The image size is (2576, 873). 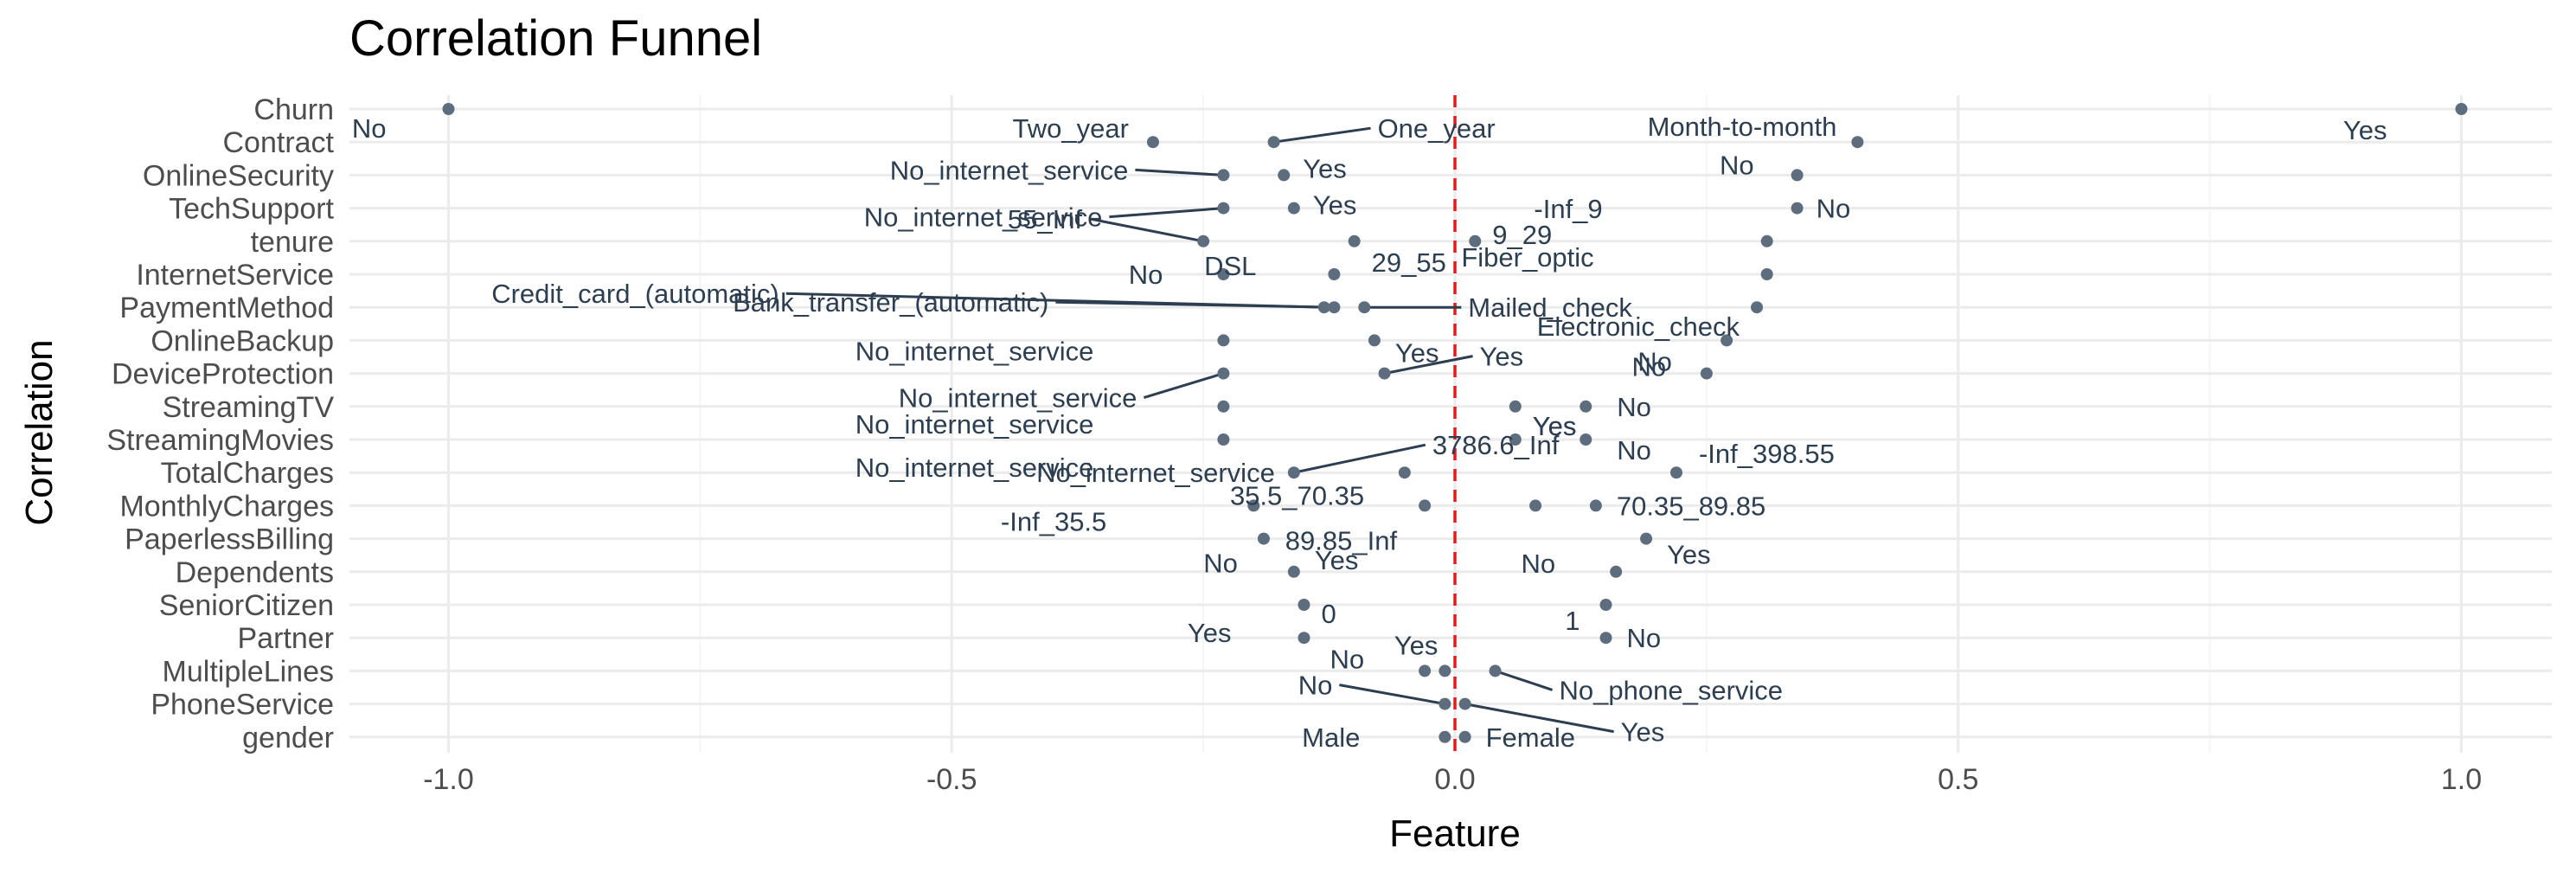 What do you see at coordinates (1341, 540) in the screenshot?
I see `point-label: 89.85_Inf` at bounding box center [1341, 540].